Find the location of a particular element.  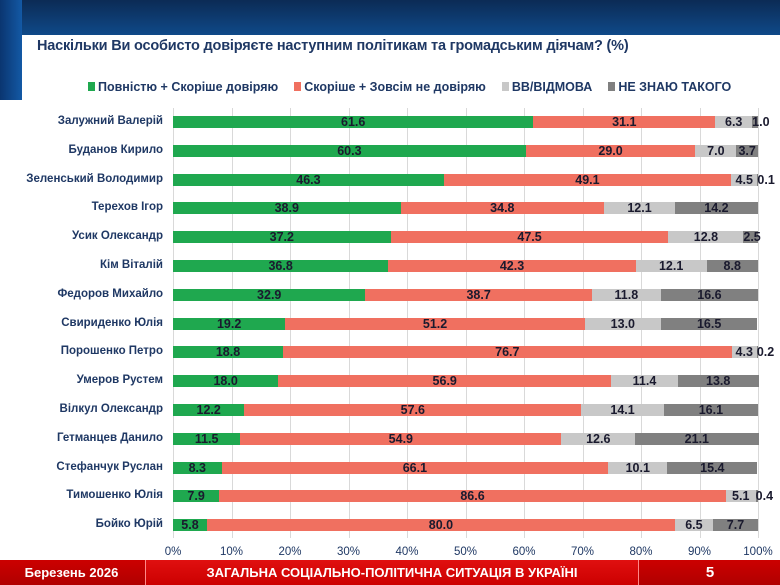

legend-label: Скоріше + Зовсім не довіряю is located at coordinates (395, 87).